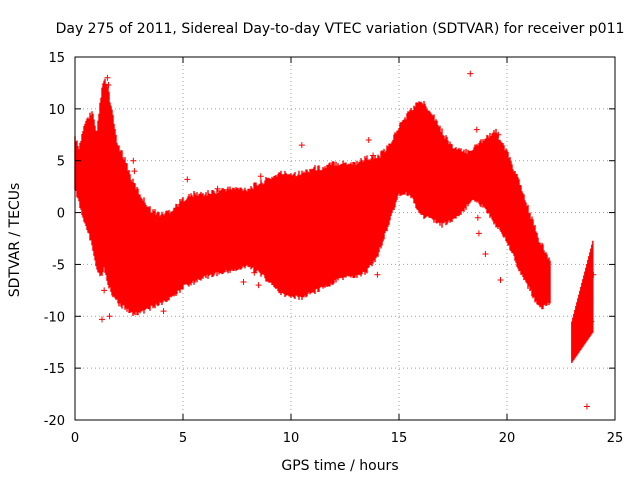 This screenshot has width=640, height=480. Describe the element at coordinates (61, 214) in the screenshot. I see `y-tick-label: 0` at that location.